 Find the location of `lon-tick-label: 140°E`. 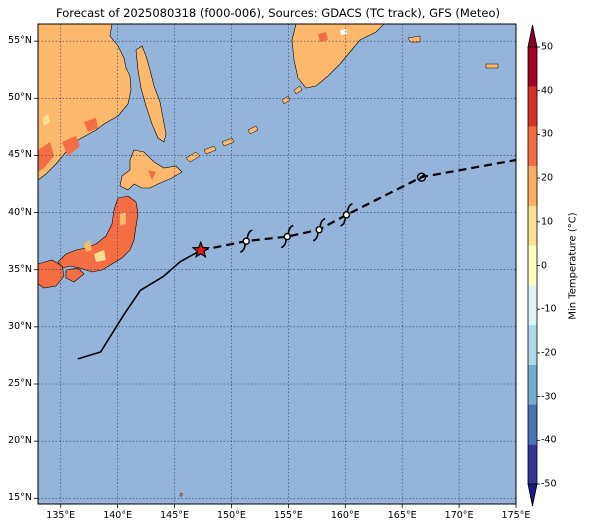

lon-tick-label: 140°E is located at coordinates (118, 515).